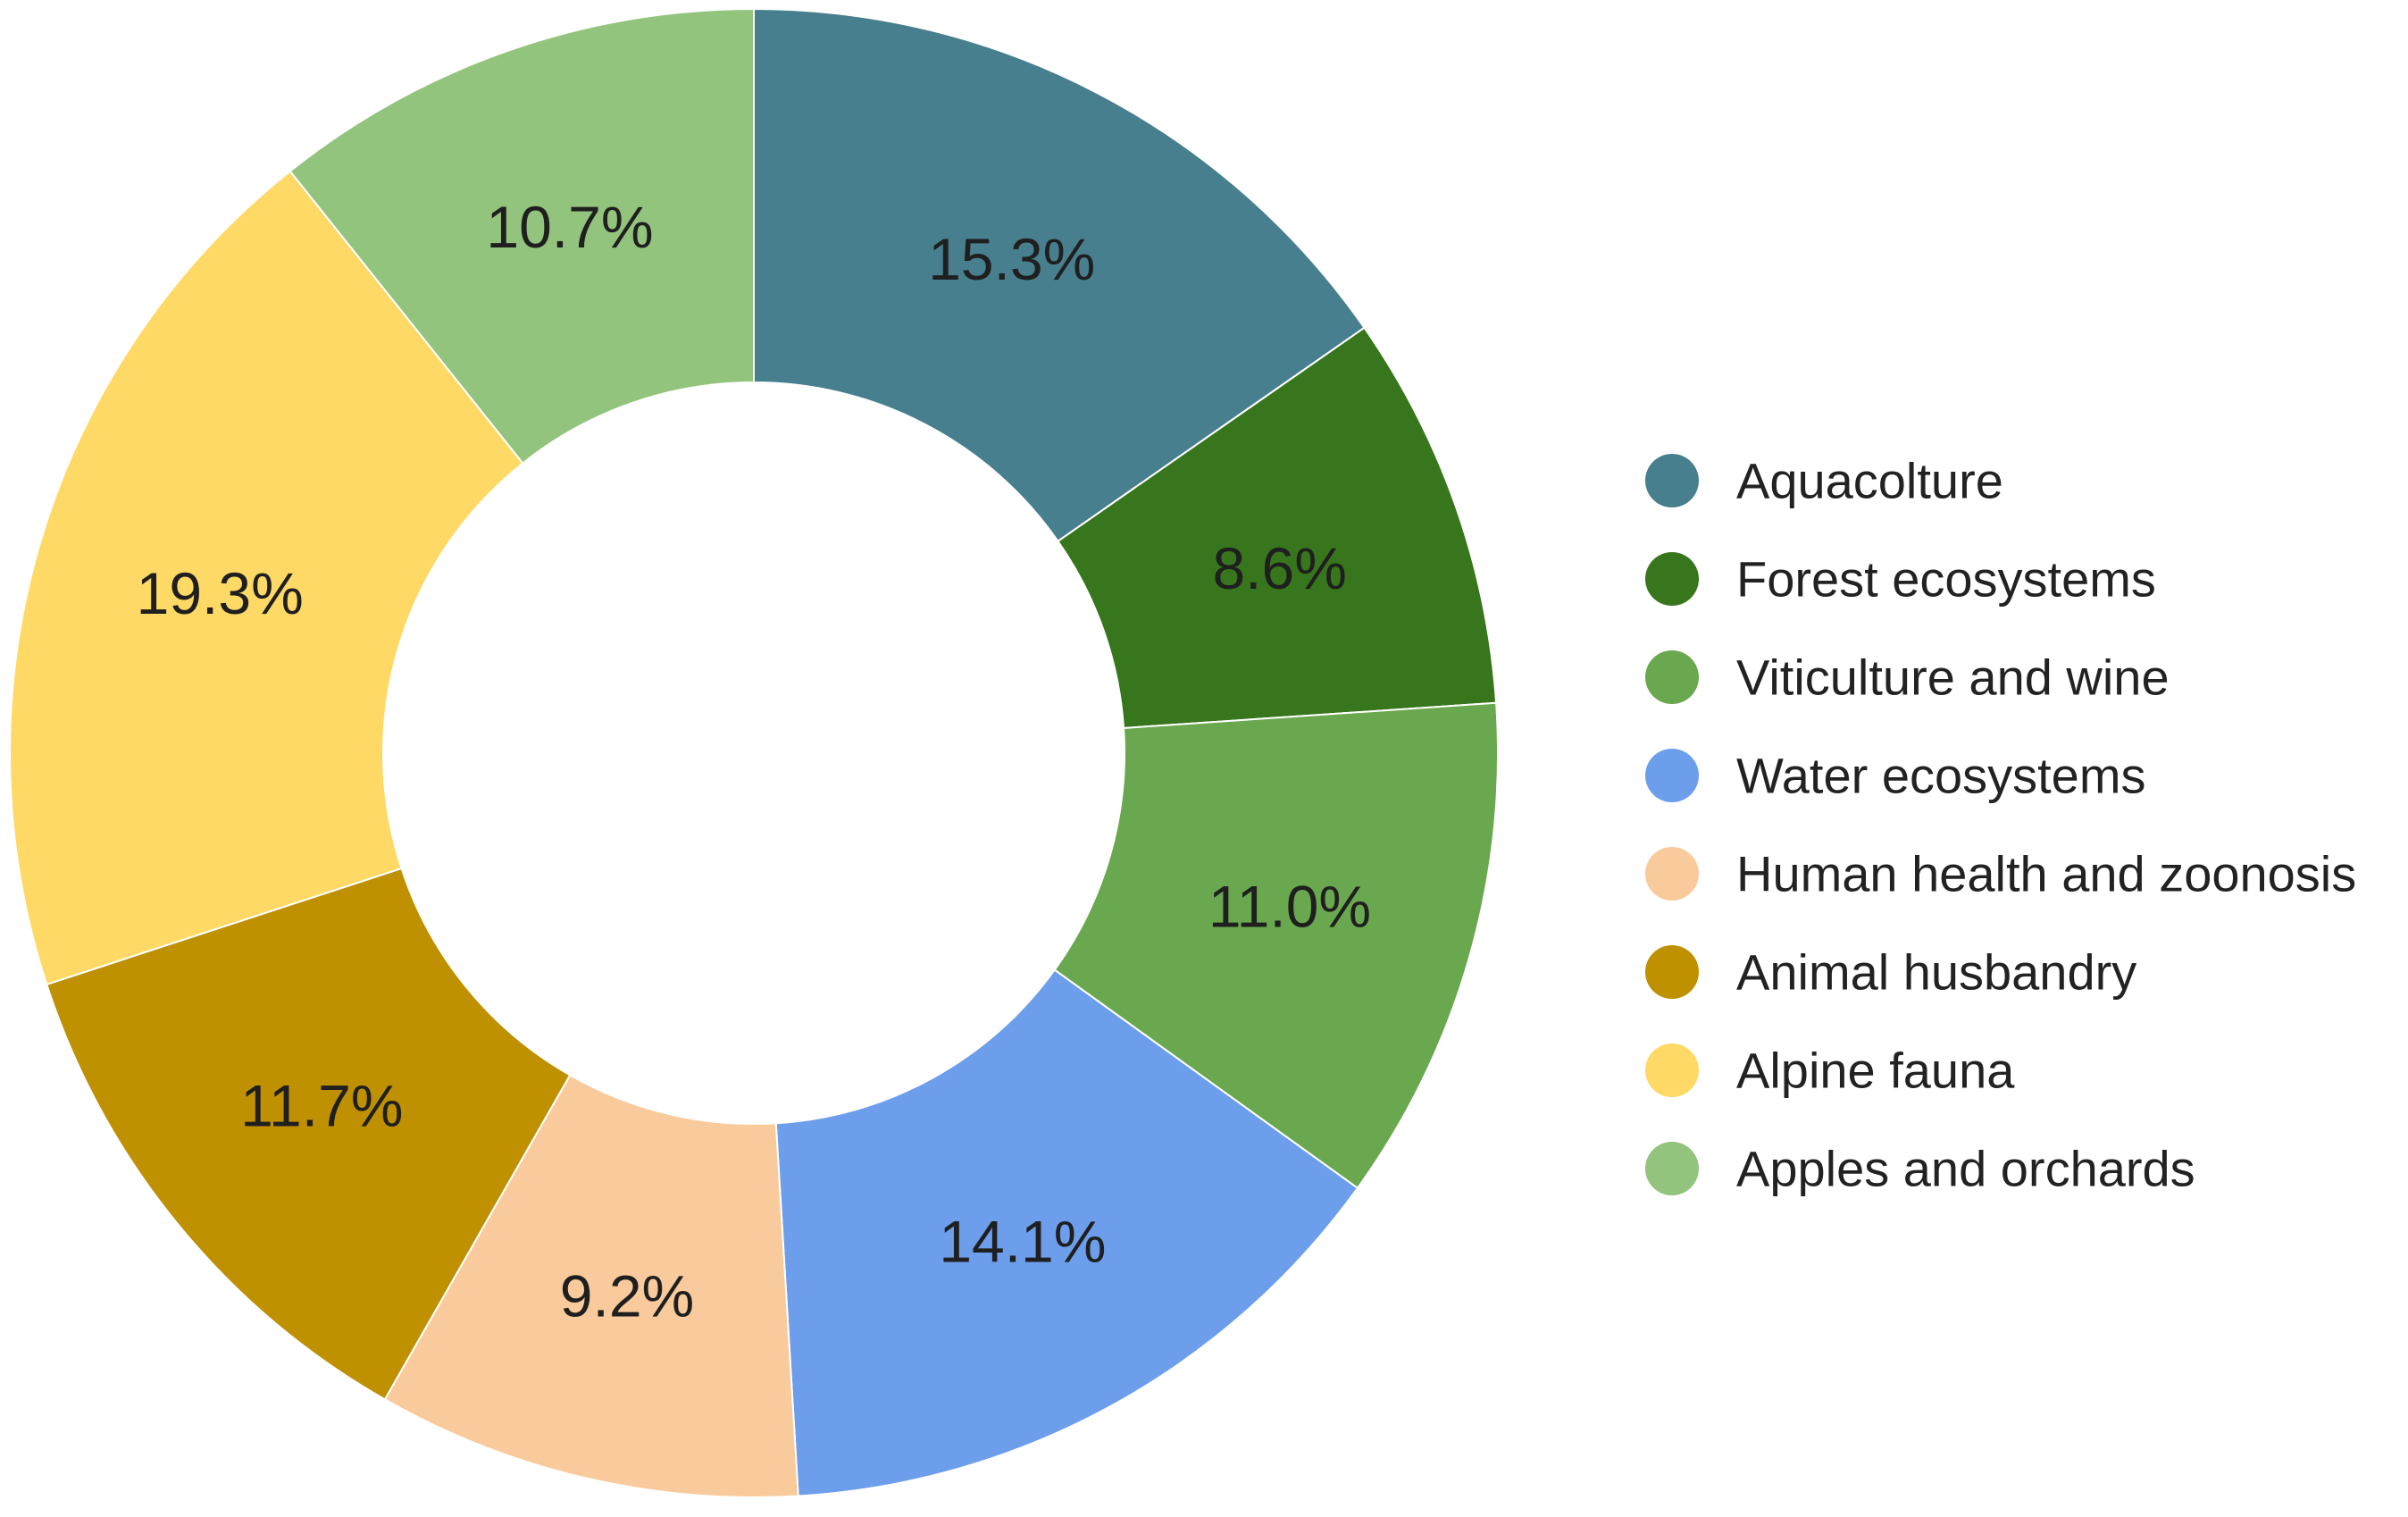 The image size is (2408, 1517). Describe the element at coordinates (1289, 906) in the screenshot. I see `slice-label-viticulture-and-wine: 11.0%` at that location.